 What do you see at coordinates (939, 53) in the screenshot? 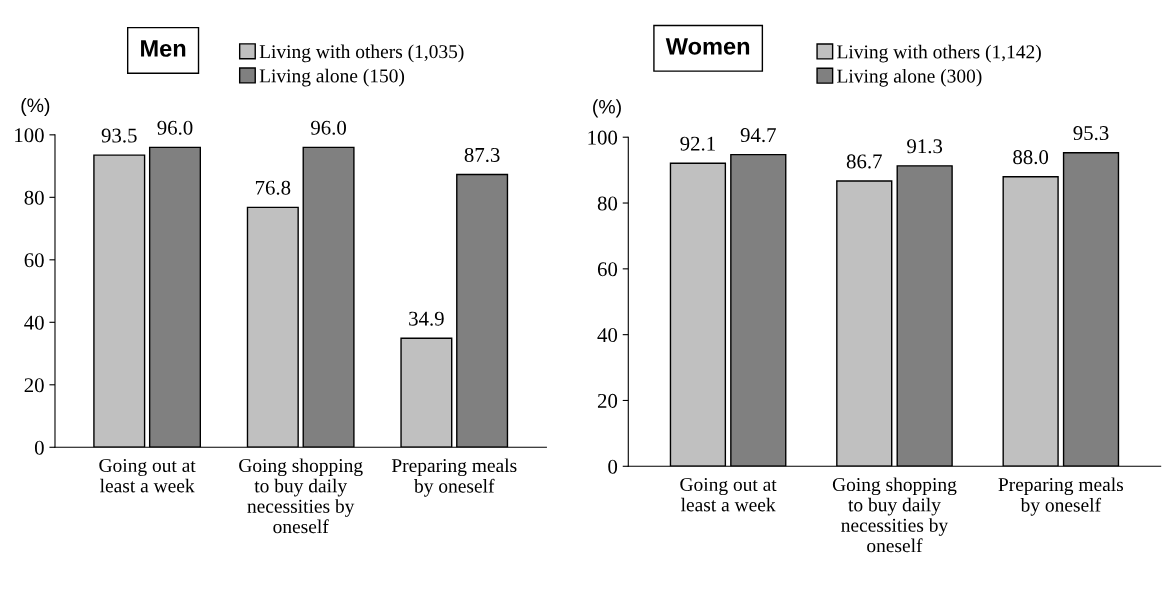
I see `legend-label: Living with others (1,142)` at bounding box center [939, 53].